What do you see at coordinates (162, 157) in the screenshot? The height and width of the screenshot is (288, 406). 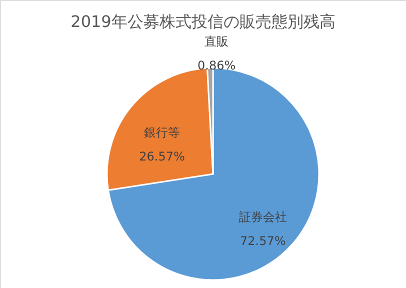 I see `data-label: 26.57%` at bounding box center [162, 157].